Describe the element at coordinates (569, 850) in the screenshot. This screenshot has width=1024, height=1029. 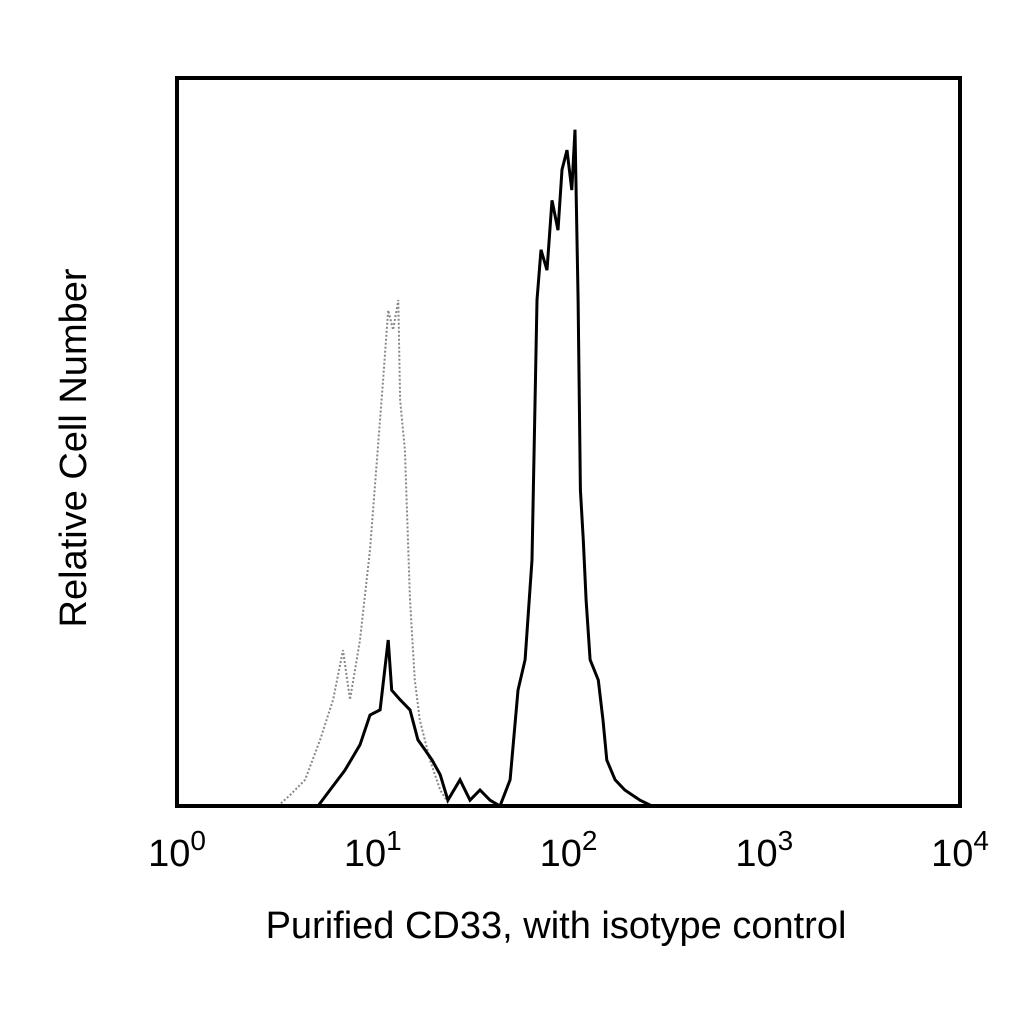
I see `x-tick-label: 10²` at that location.